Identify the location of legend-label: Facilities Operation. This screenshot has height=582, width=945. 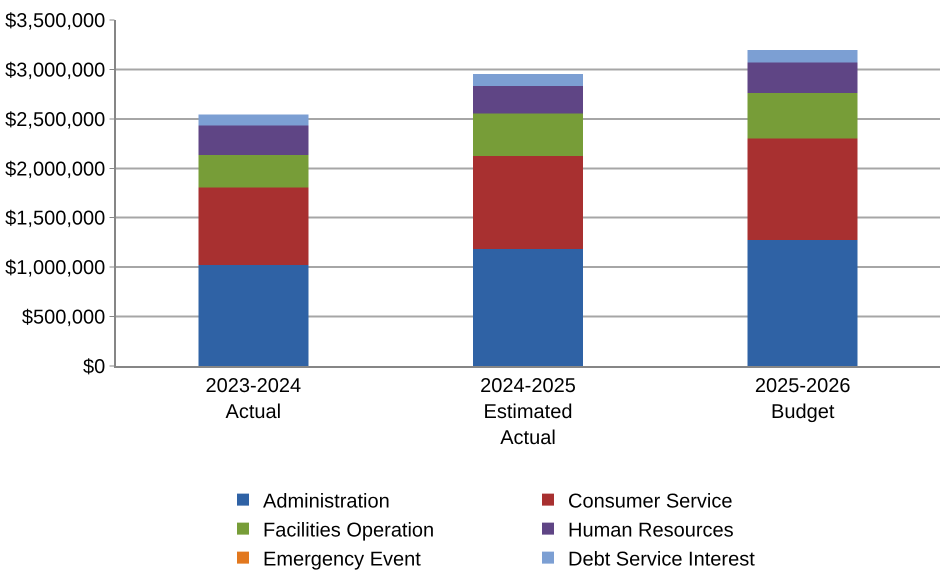
(348, 530).